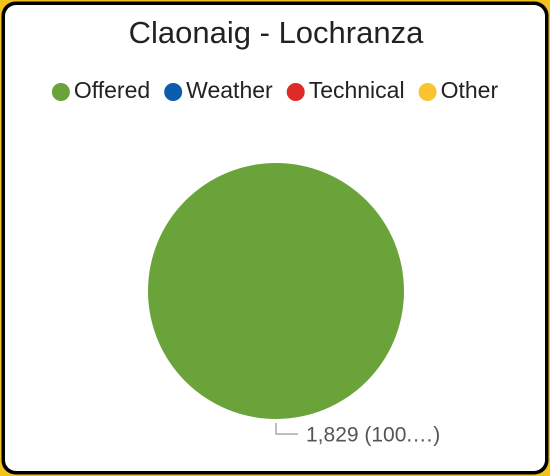 The height and width of the screenshot is (476, 550). What do you see at coordinates (112, 90) in the screenshot?
I see `legend-label: Offered` at bounding box center [112, 90].